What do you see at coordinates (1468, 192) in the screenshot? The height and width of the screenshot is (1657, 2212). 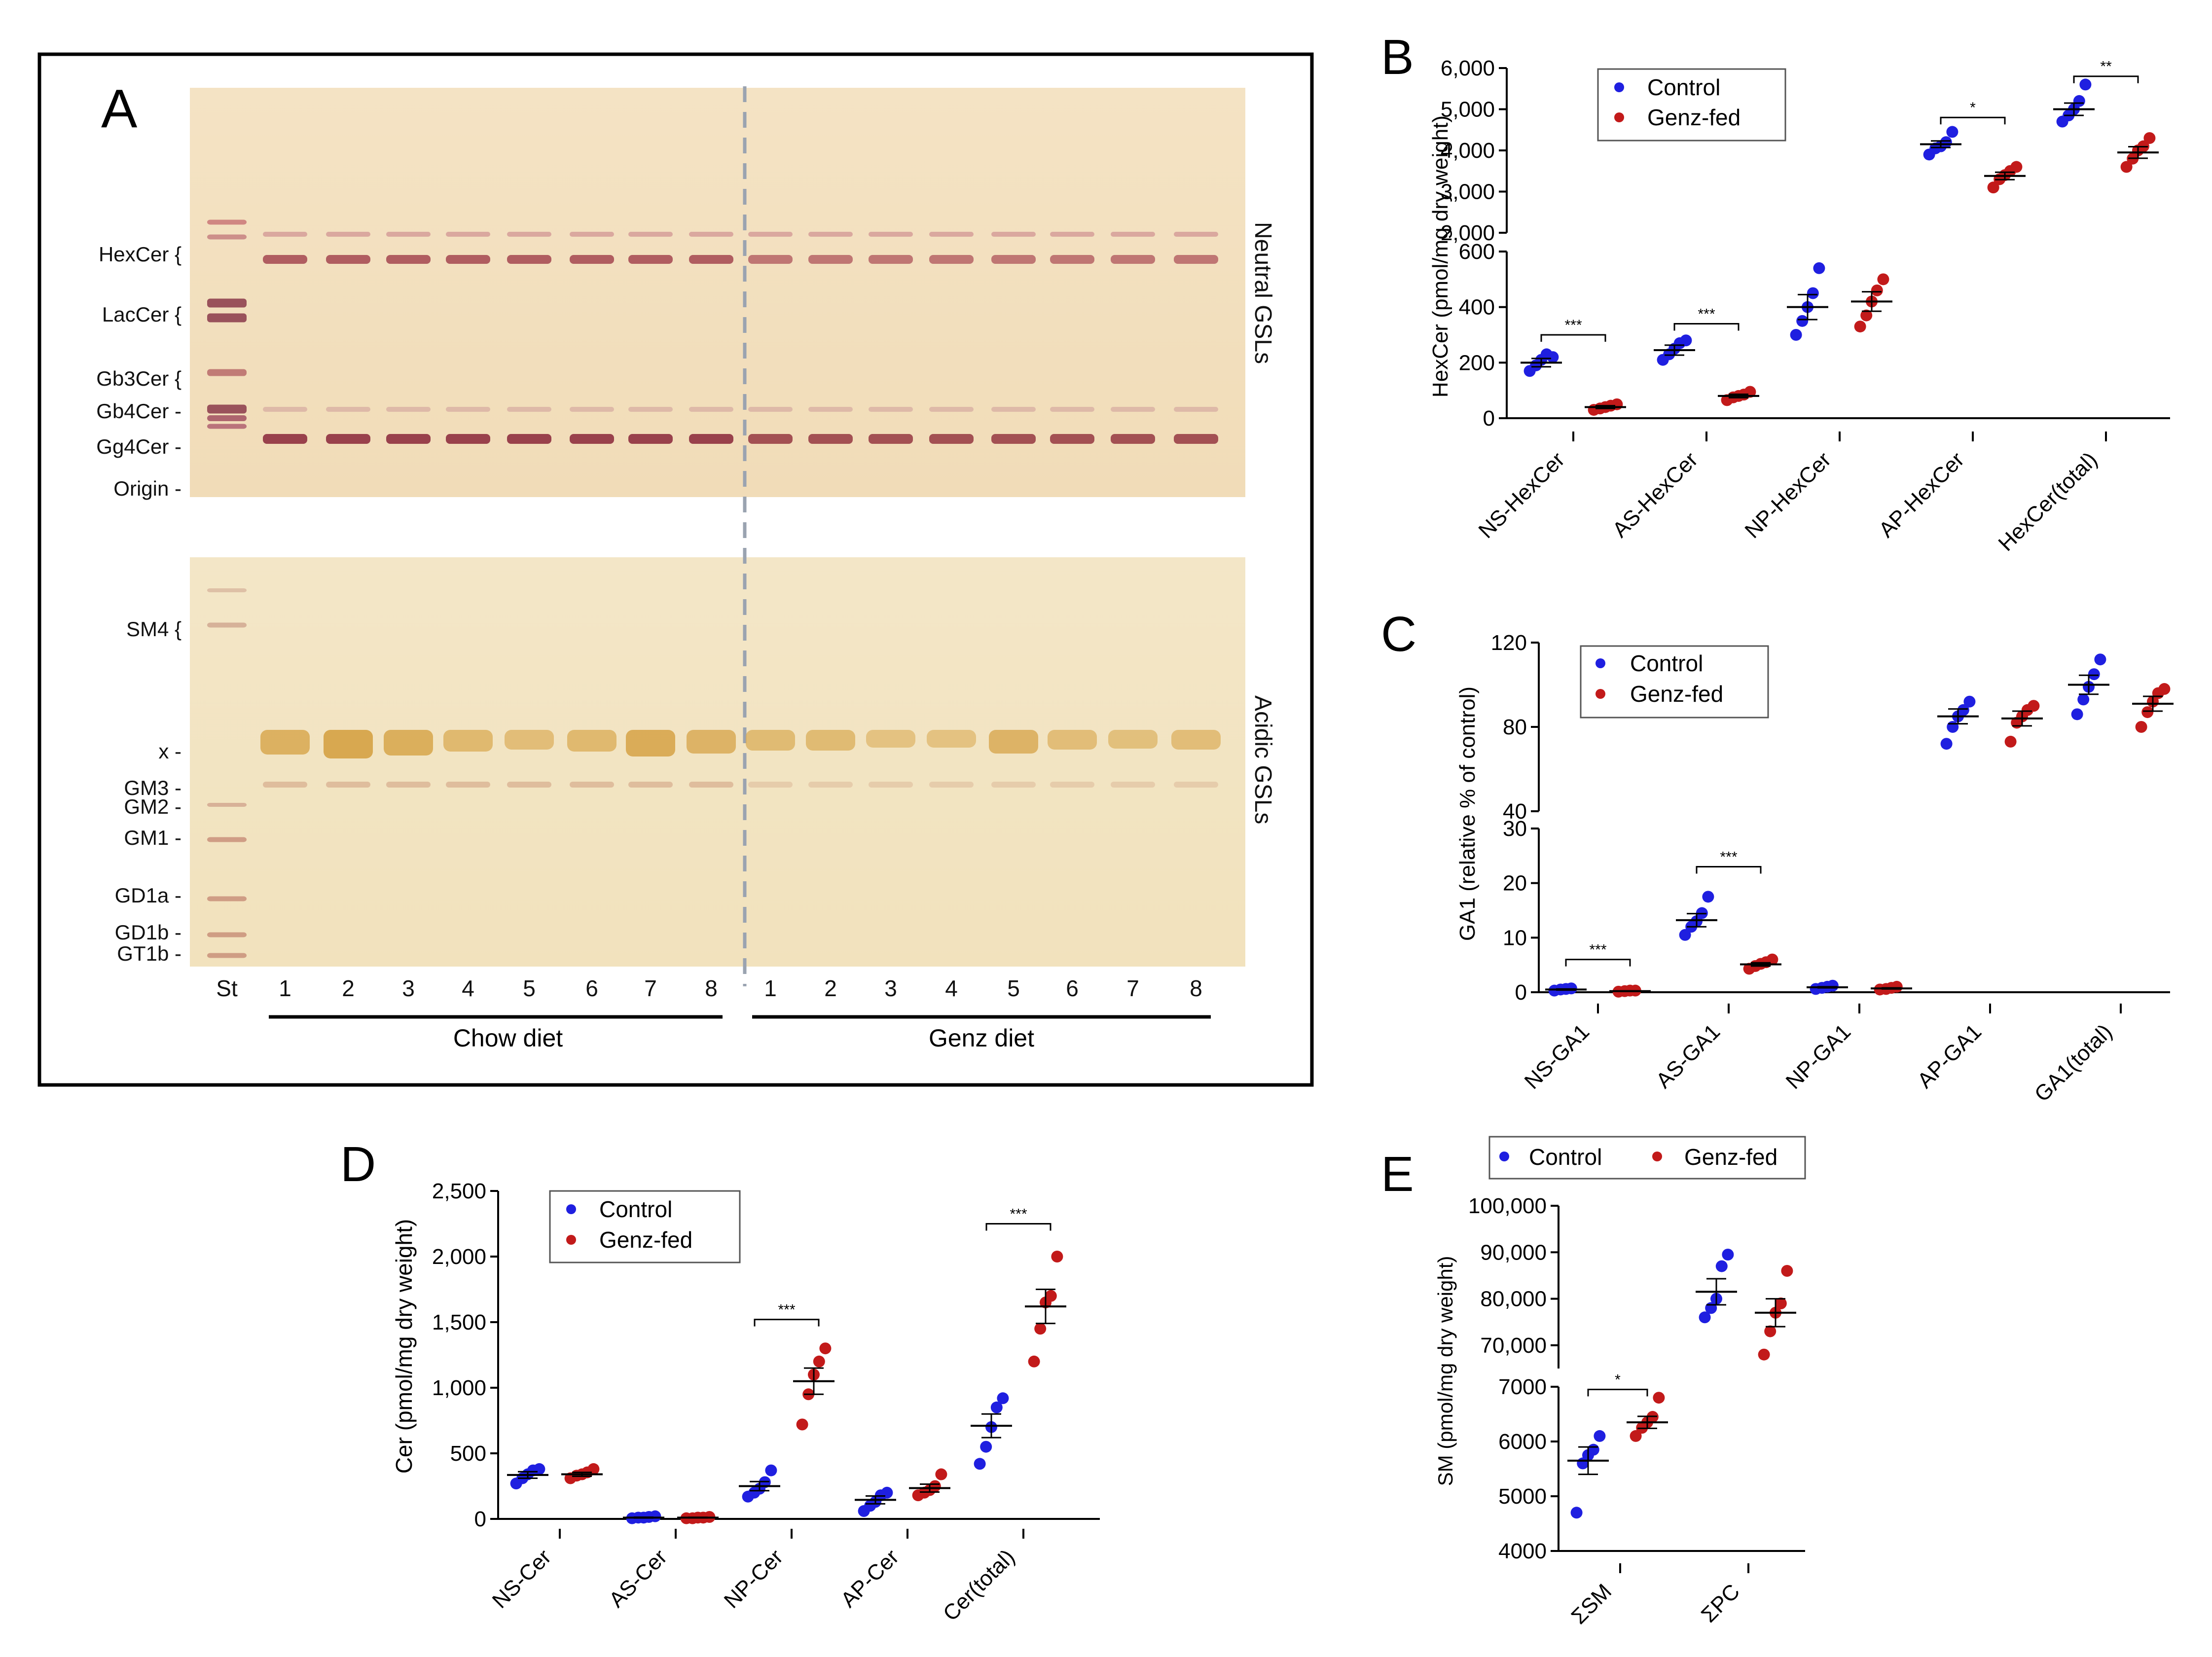 I see `y-tick-label: 3,000` at bounding box center [1468, 192].